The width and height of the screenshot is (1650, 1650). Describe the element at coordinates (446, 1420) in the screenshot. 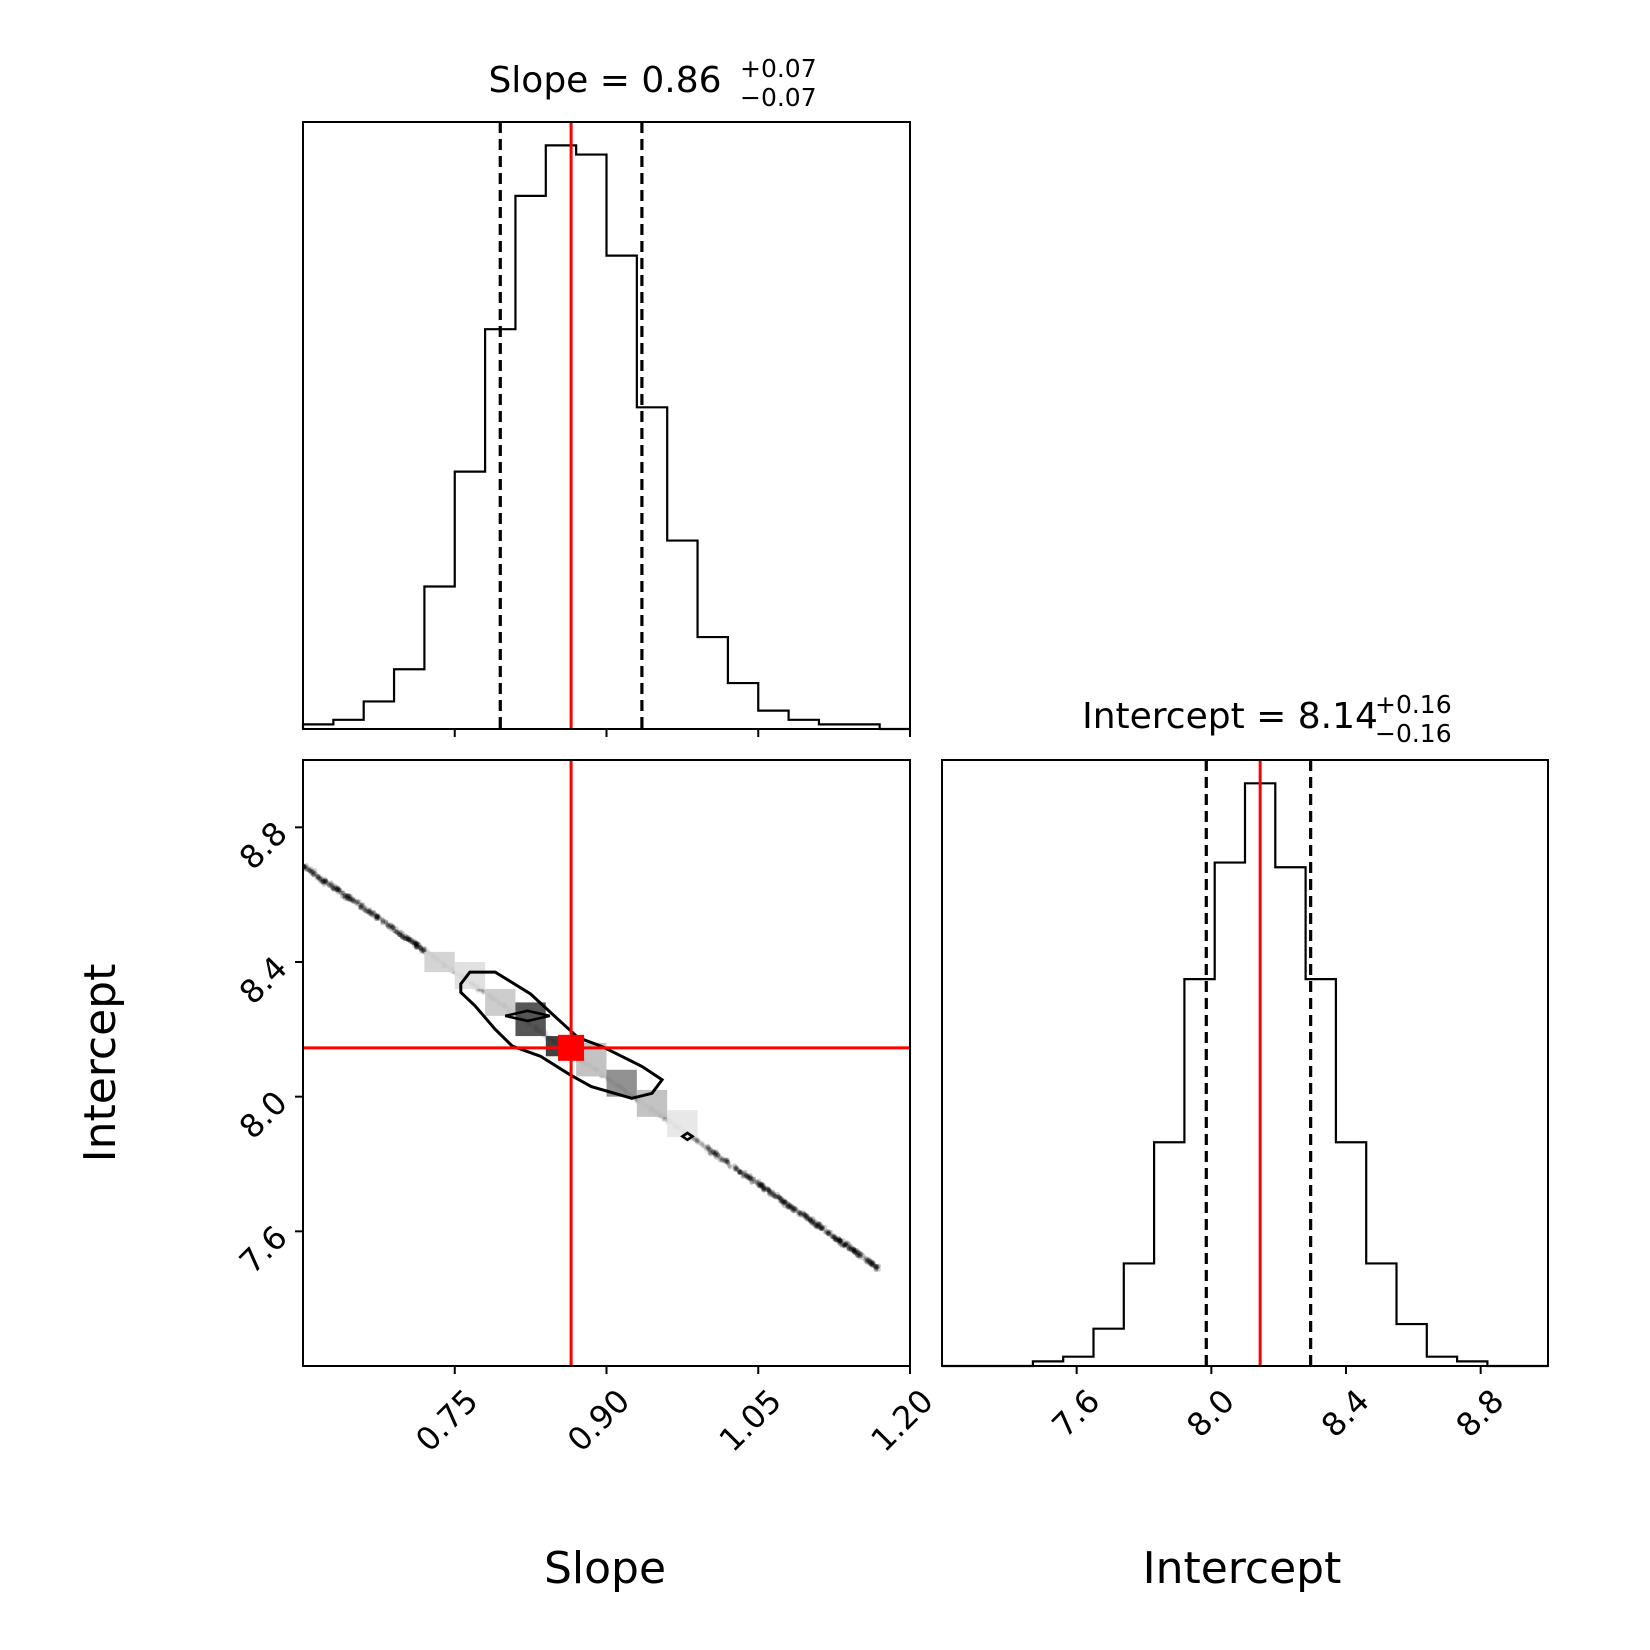

I see `joint-xtick-label: 0.75` at that location.